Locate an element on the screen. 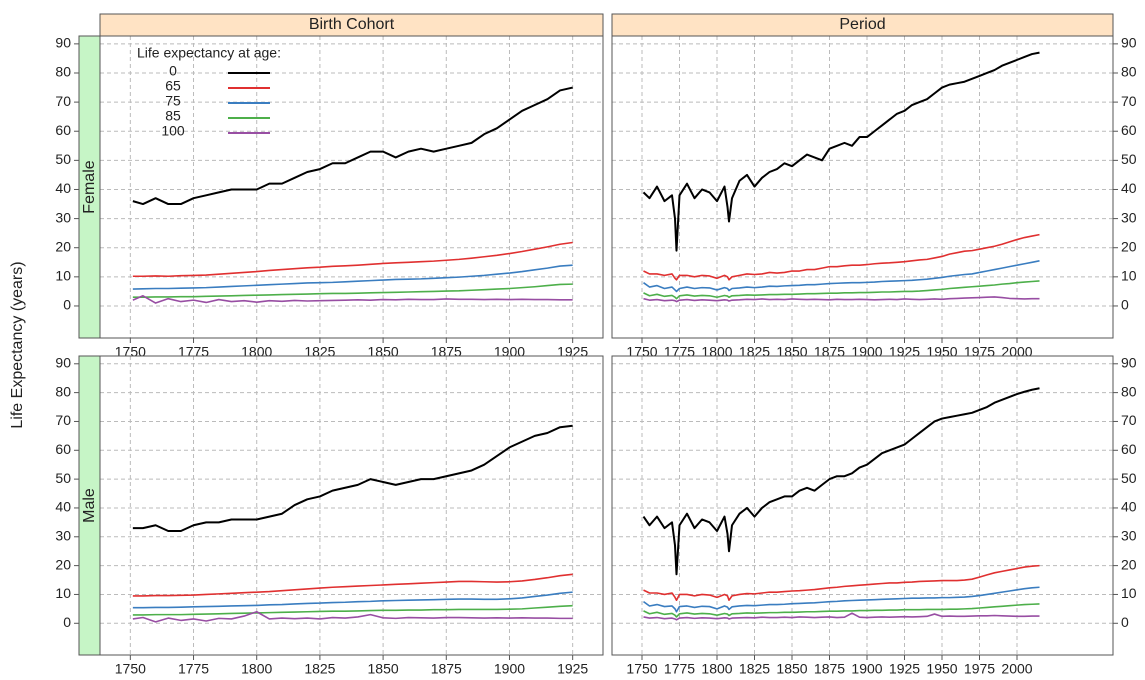  row-strip-label: Female is located at coordinates (89, 186).